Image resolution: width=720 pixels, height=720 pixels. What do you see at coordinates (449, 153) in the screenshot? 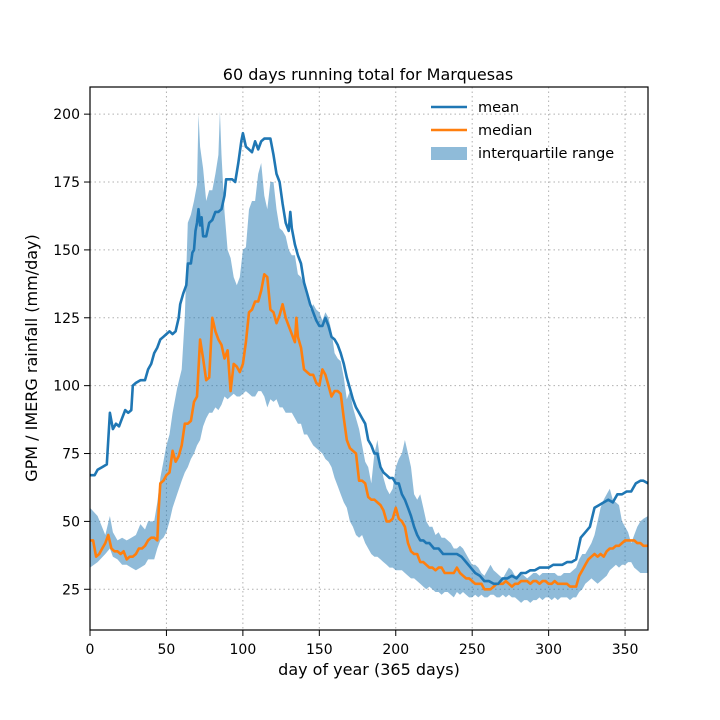
I see `legend-swatch-interquartile-range` at bounding box center [449, 153].